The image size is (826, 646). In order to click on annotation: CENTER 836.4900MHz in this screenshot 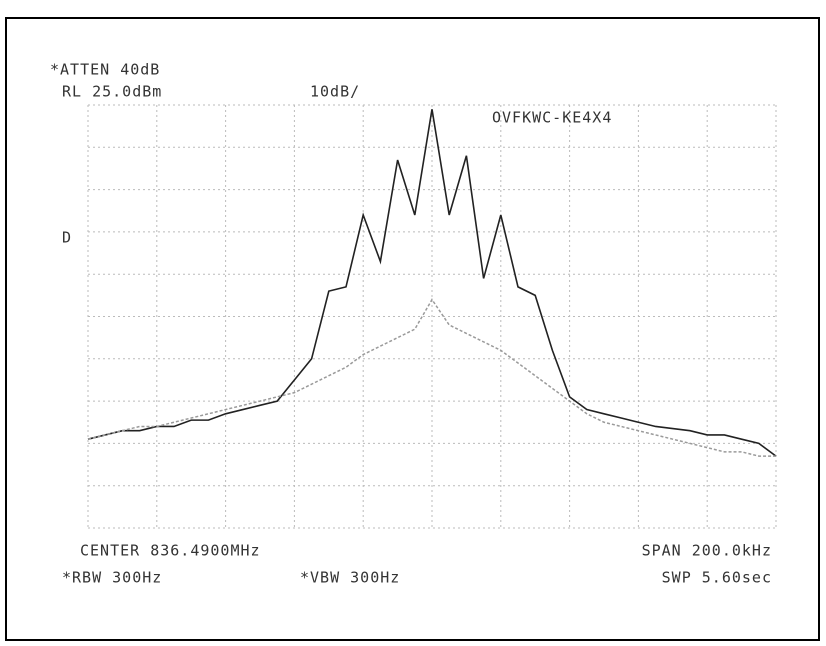, I will do `click(170, 551)`.